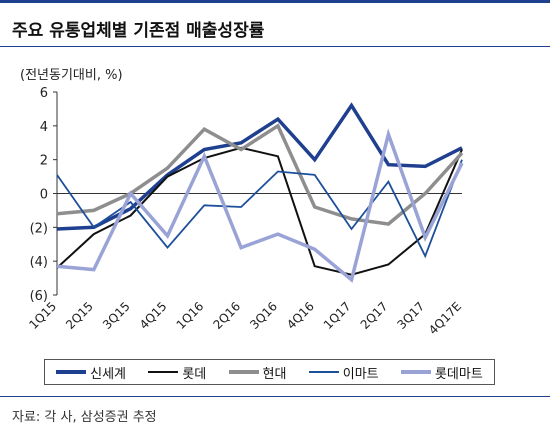  I want to click on y-tick-label: 2, so click(44, 161).